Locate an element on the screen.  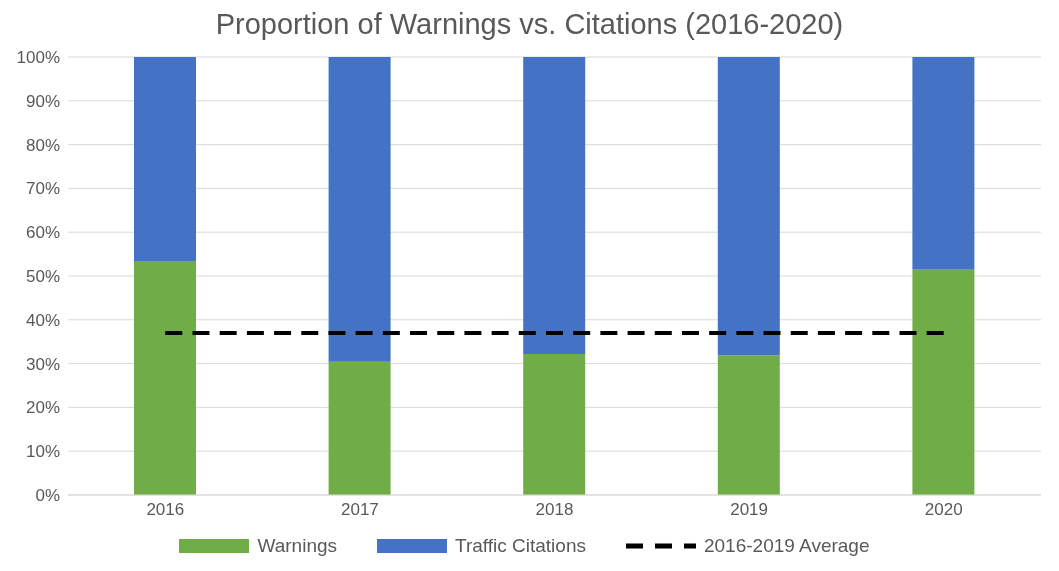
y-tick-label: 60% is located at coordinates (42, 233).